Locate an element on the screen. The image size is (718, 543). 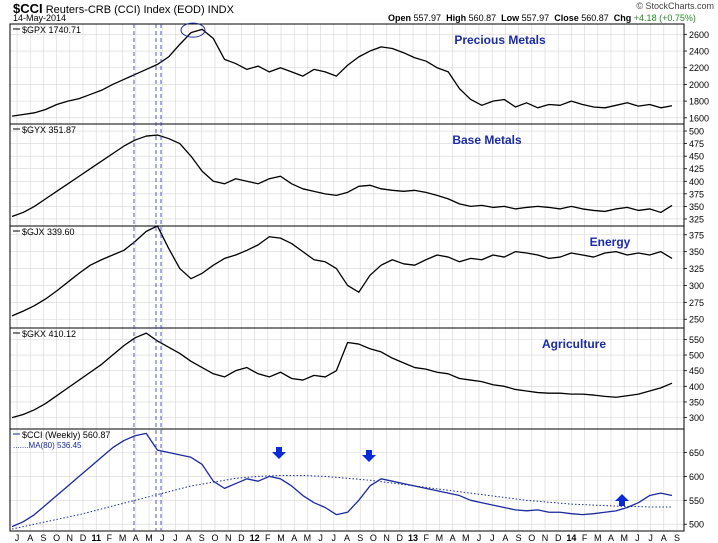
y-tick-label: 2200 is located at coordinates (699, 68).